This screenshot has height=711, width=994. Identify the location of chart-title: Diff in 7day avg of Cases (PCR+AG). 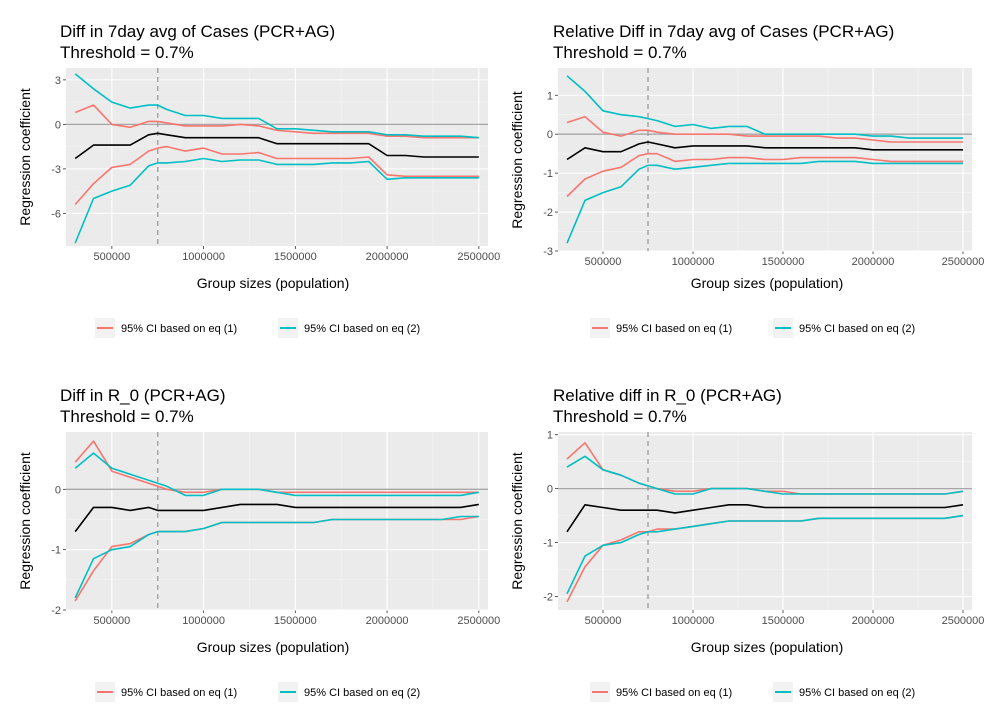
(197, 31).